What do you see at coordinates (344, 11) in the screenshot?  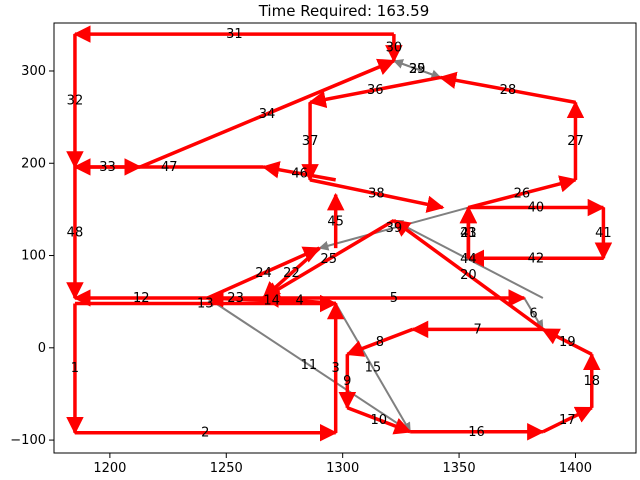 I see `chart-title: Time Required: 163.59` at bounding box center [344, 11].